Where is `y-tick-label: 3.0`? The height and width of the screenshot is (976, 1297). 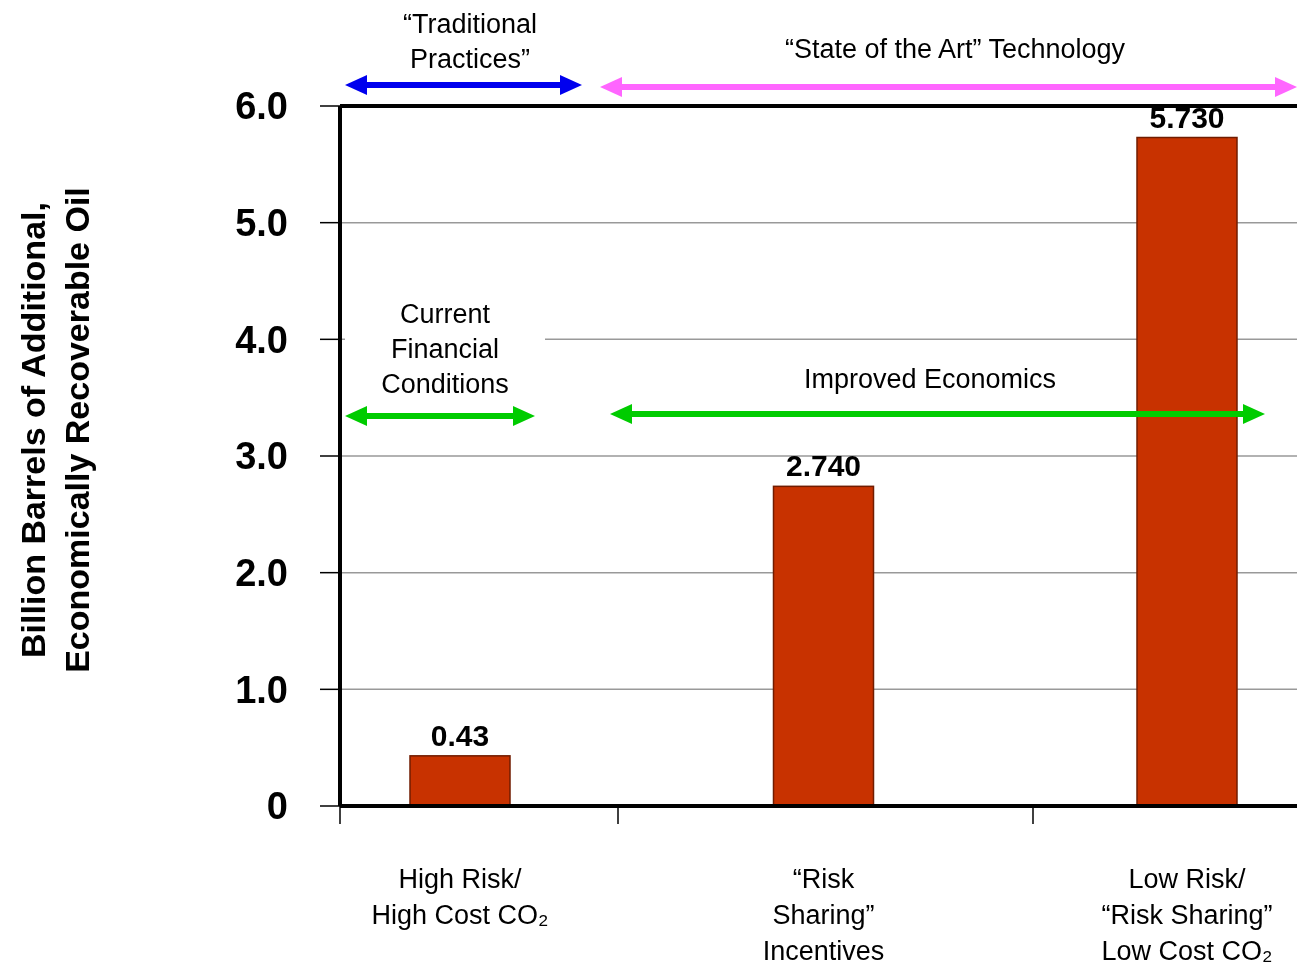 y-tick-label: 3.0 is located at coordinates (261, 456).